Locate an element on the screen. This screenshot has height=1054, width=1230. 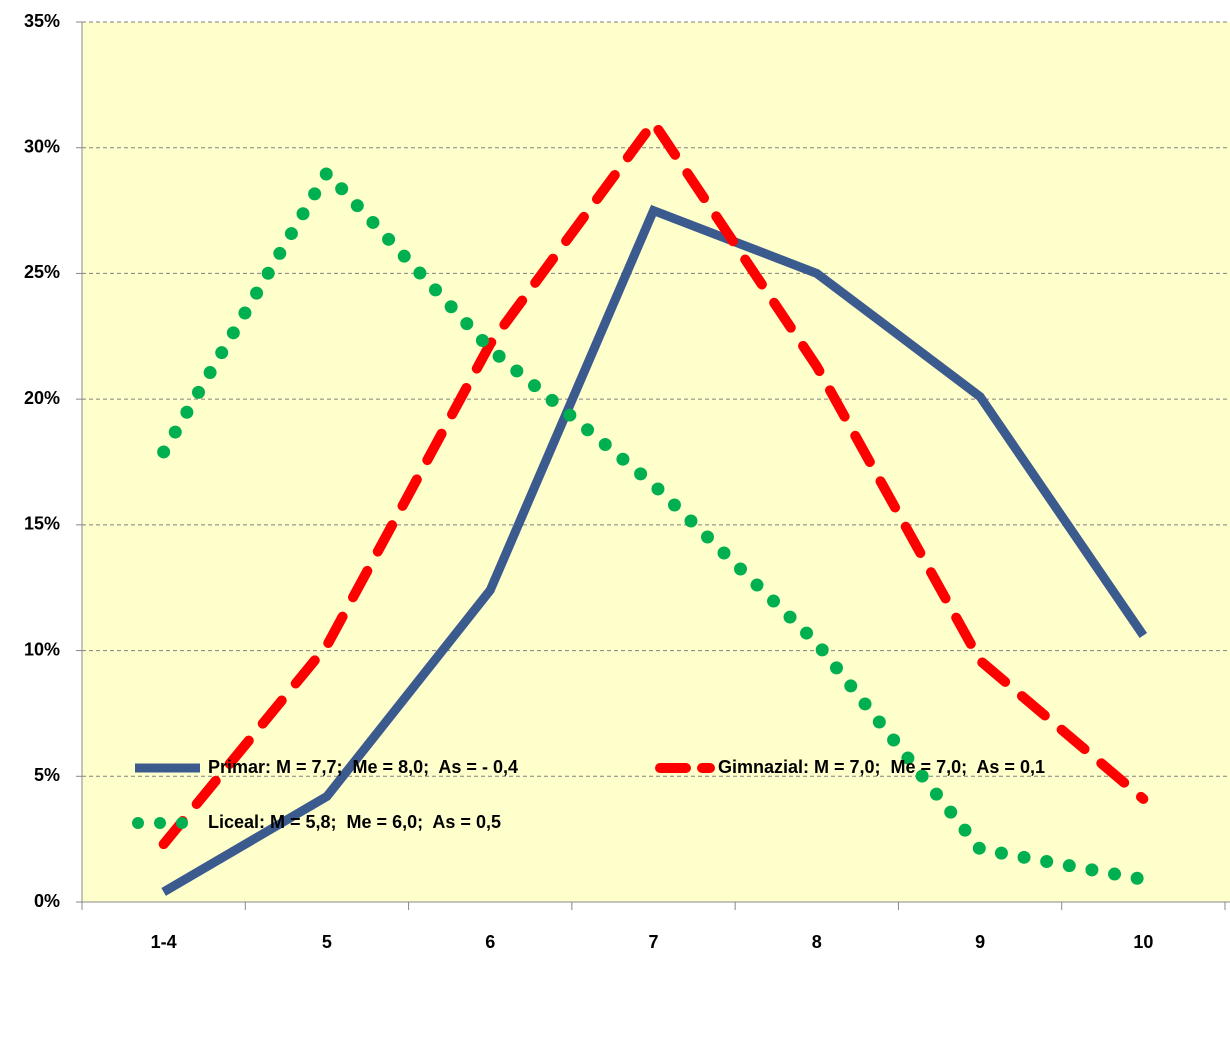
y-tick-label: 5% is located at coordinates (47, 775).